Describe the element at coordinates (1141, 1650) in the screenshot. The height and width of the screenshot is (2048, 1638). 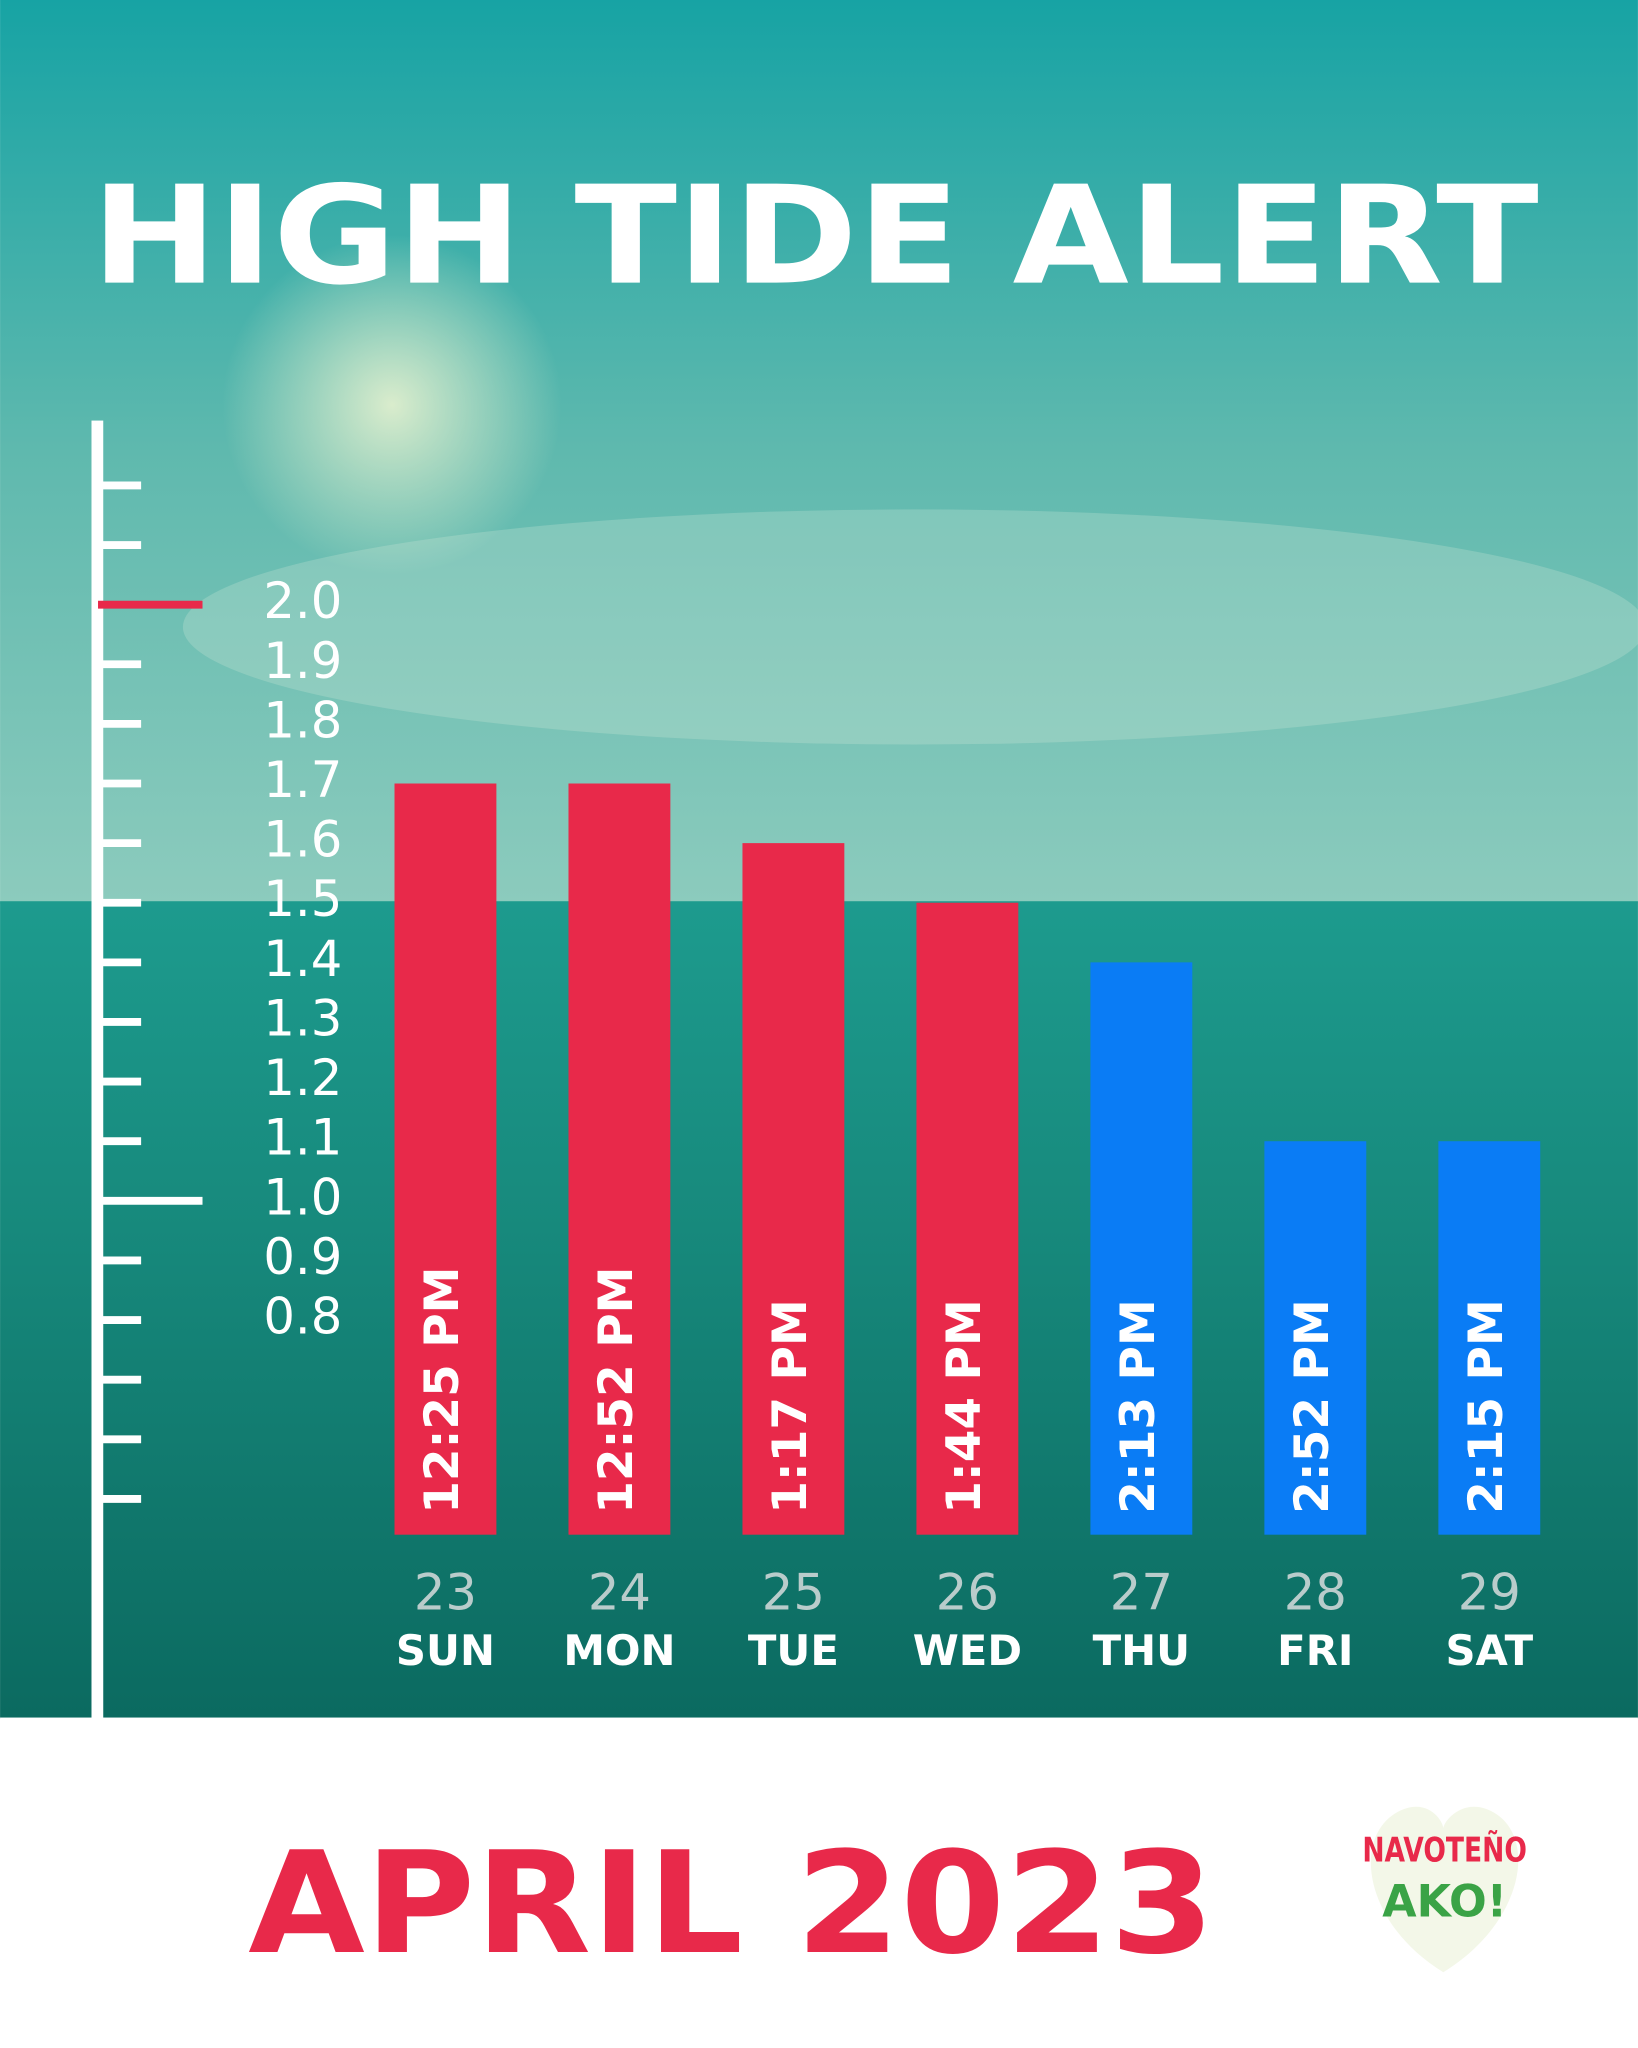
I see `x-tick-label: THU` at that location.